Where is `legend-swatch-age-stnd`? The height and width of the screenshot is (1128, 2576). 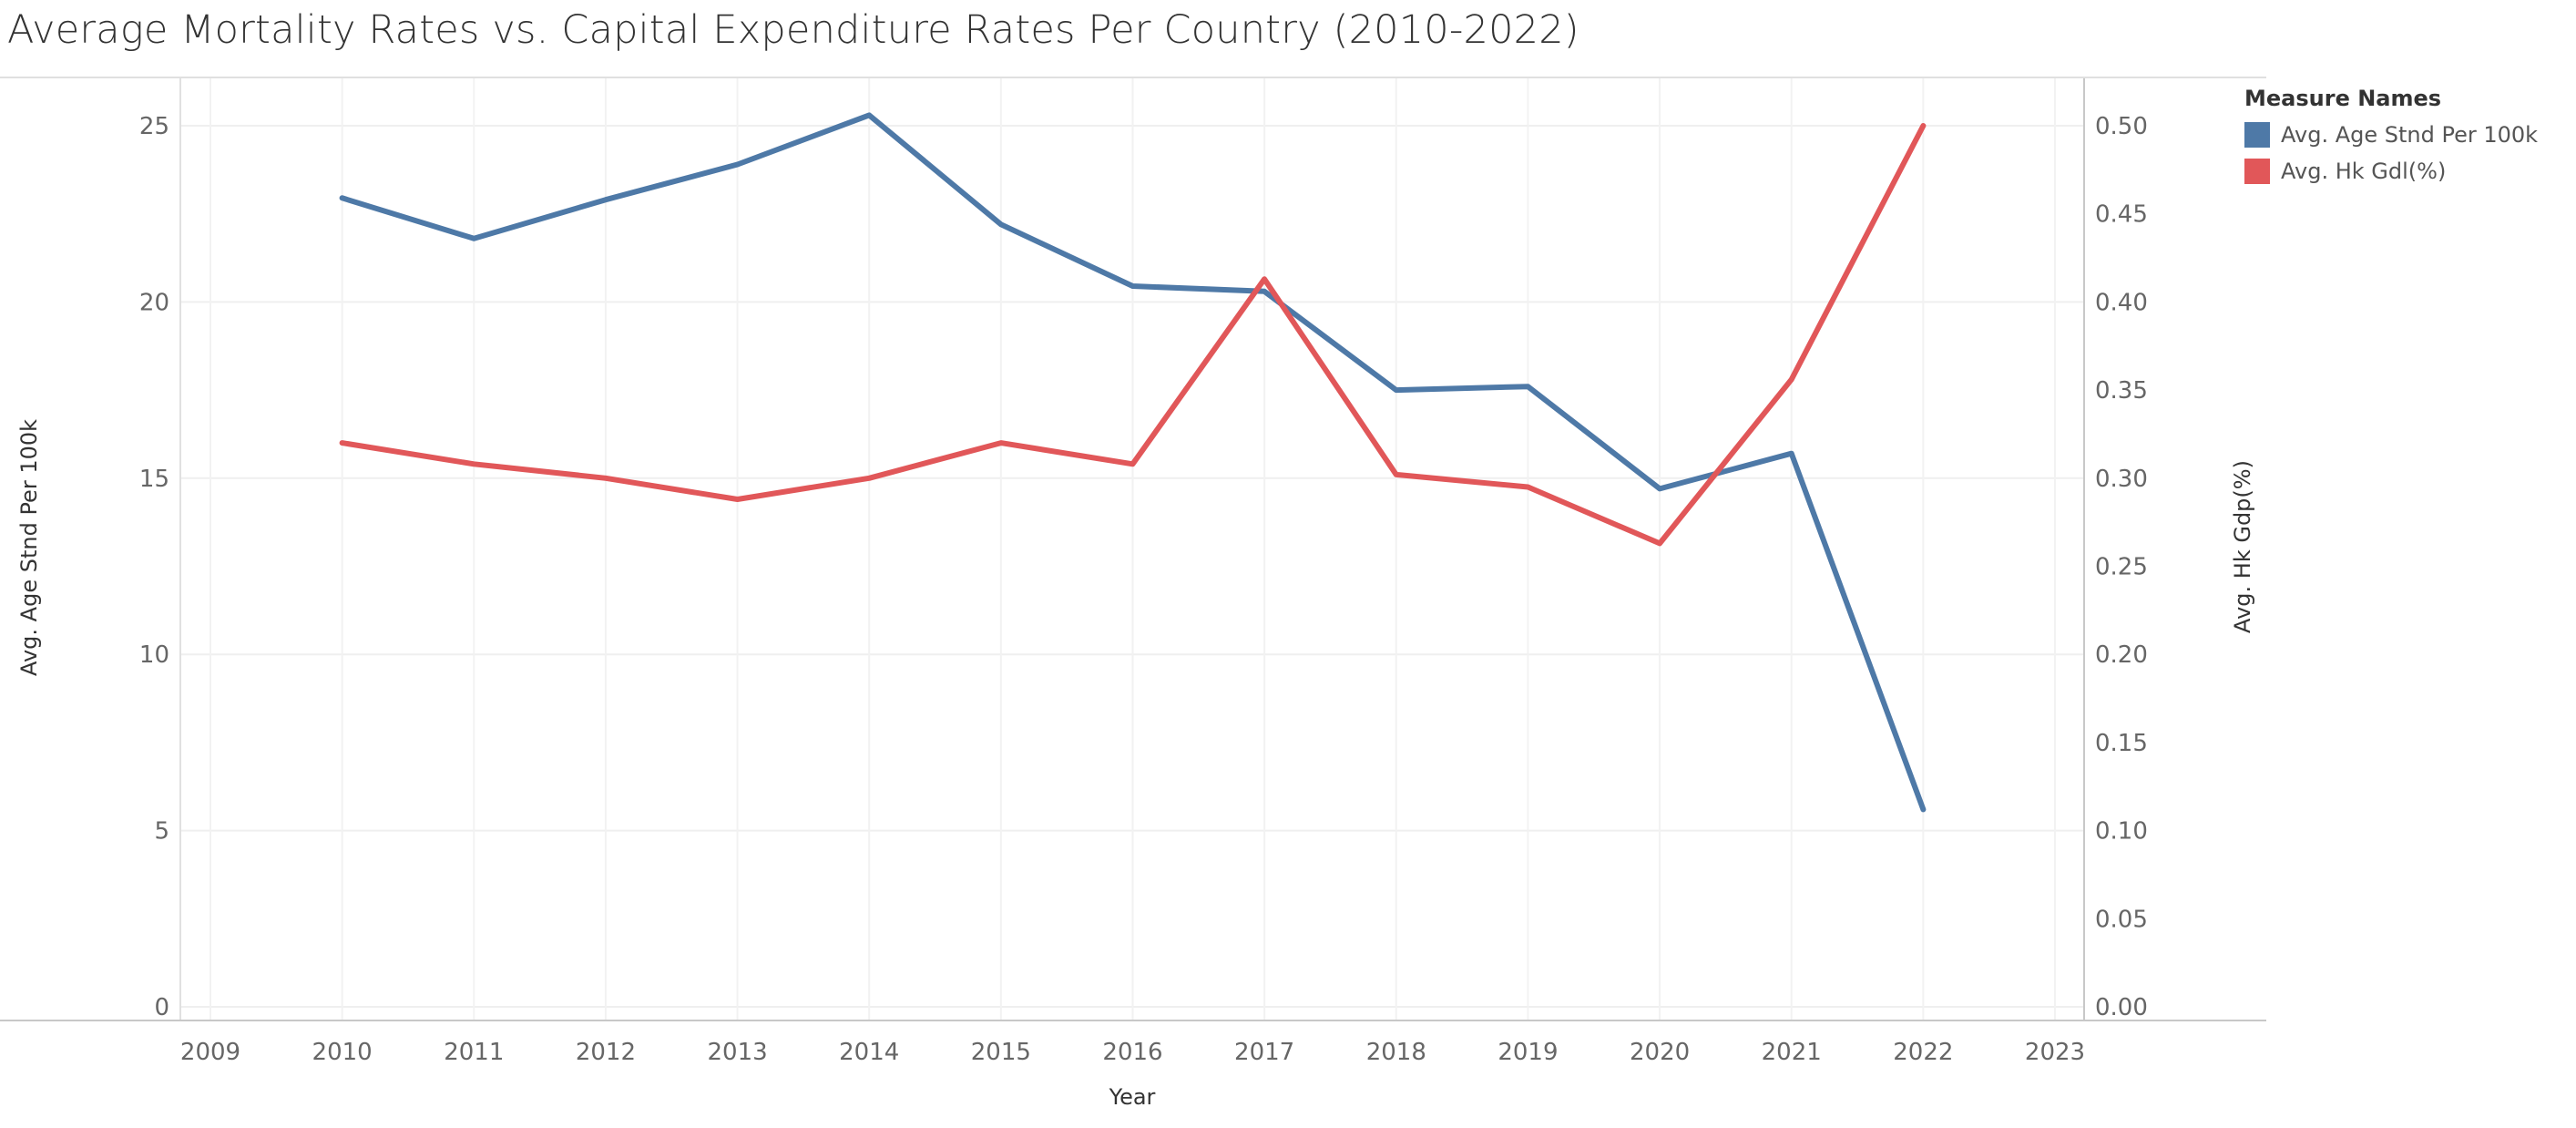
legend-swatch-age-stnd is located at coordinates (2257, 135).